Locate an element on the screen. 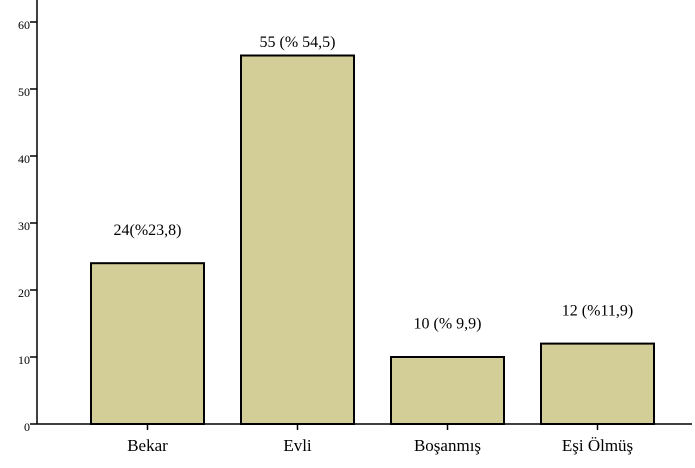 The height and width of the screenshot is (468, 695). value-label: 10 (% 9,9) is located at coordinates (448, 324).